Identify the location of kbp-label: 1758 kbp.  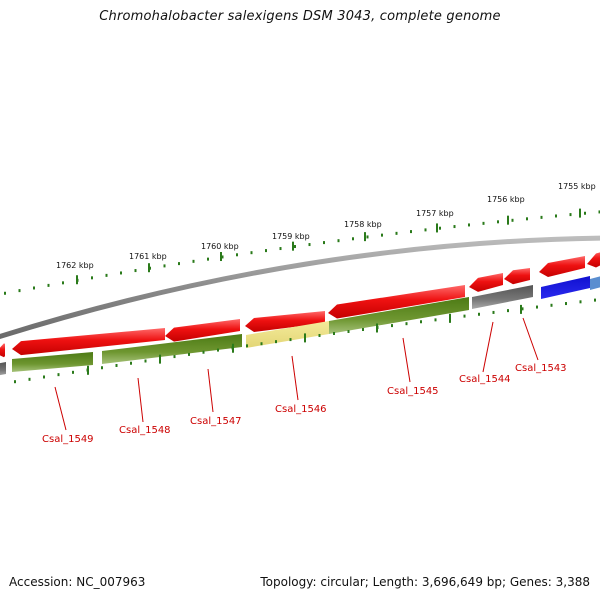
(363, 224).